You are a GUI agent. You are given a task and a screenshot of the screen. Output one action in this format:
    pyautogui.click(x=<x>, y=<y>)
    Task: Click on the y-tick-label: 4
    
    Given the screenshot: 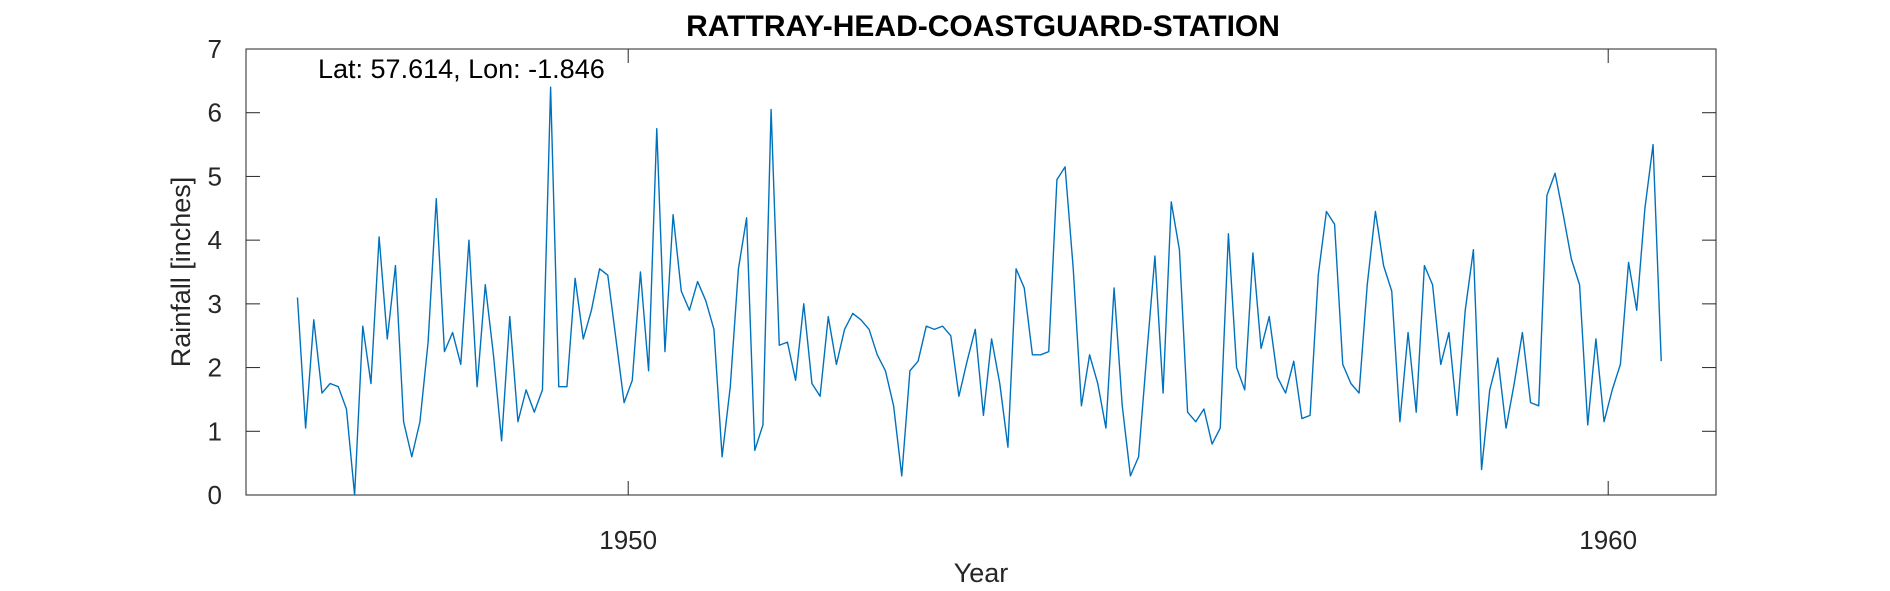 What is the action you would take?
    pyautogui.click(x=215, y=240)
    